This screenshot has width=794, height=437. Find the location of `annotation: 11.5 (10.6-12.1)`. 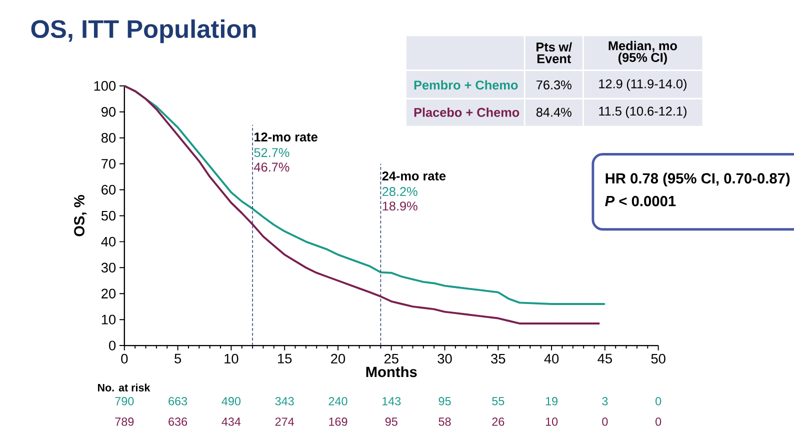

annotation: 11.5 (10.6-12.1) is located at coordinates (642, 112).